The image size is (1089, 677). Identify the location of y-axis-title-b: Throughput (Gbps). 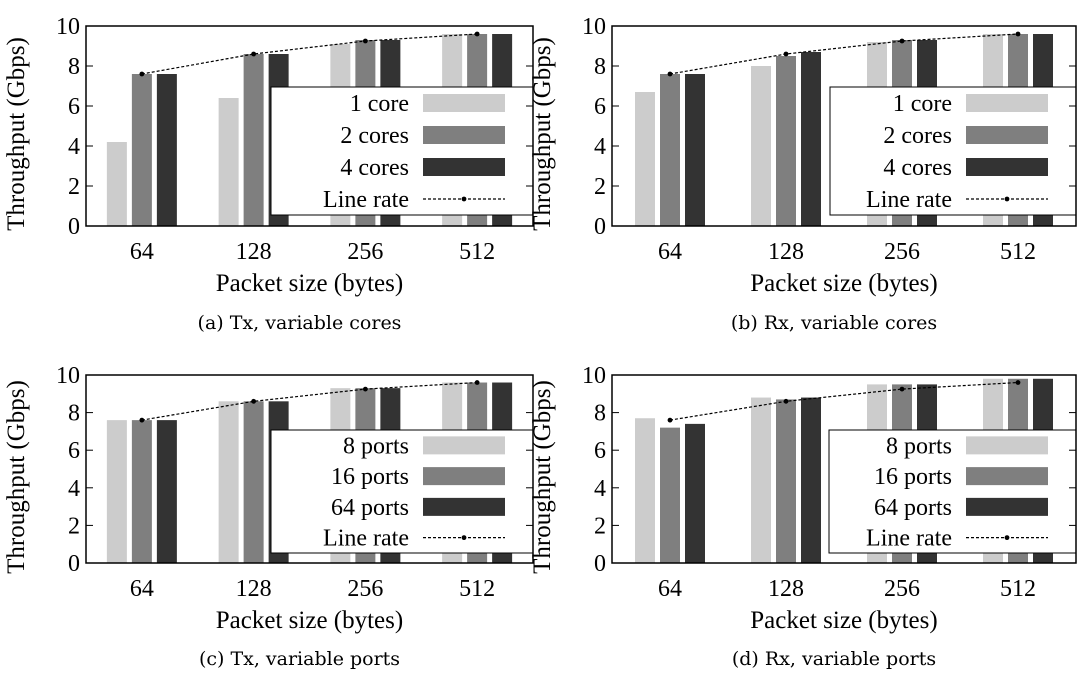
(542, 134).